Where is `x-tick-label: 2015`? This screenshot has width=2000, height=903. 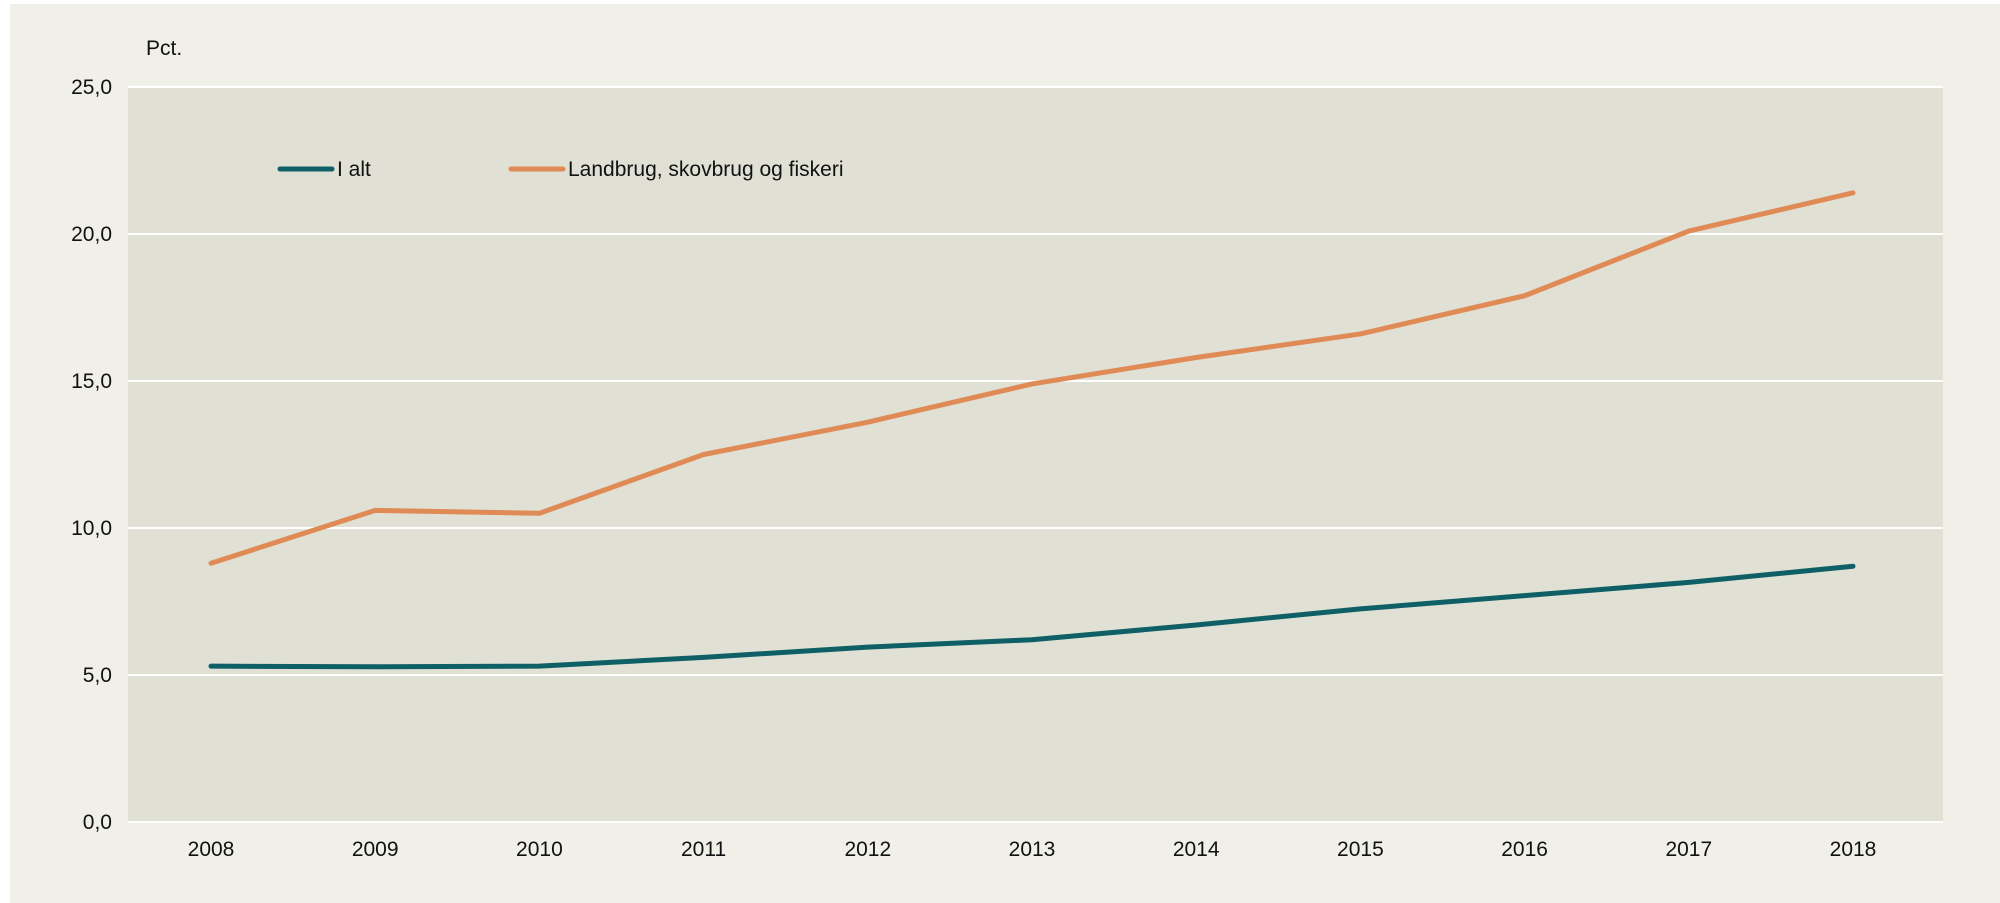
x-tick-label: 2015 is located at coordinates (1360, 849).